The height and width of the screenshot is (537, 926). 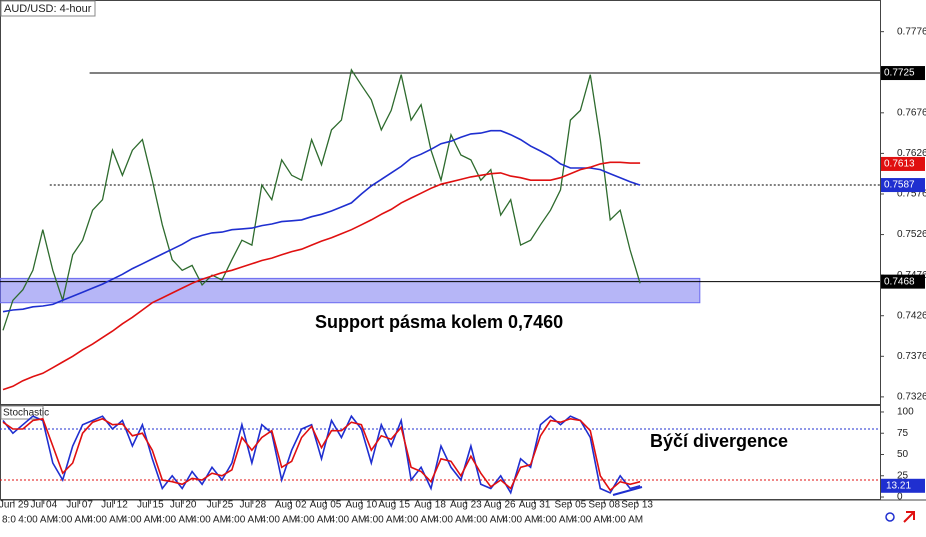 I want to click on x-tick-label: Jul 04, so click(x=43, y=505).